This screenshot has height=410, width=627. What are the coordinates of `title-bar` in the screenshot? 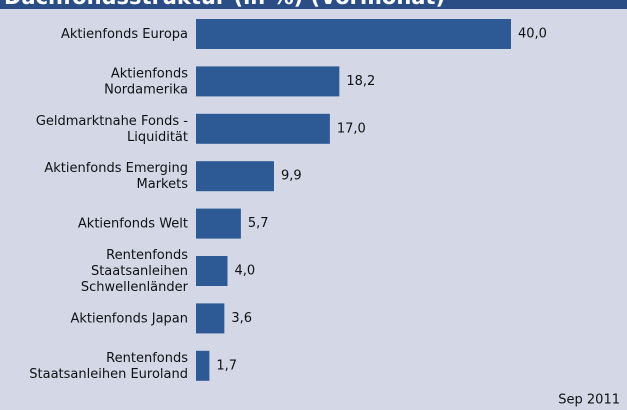 It's located at (313, 4).